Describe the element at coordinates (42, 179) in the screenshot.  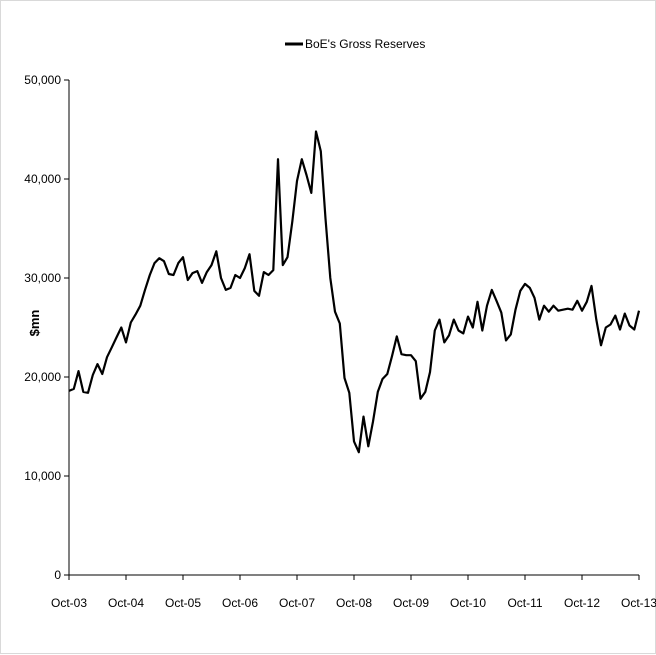
I see `y-tick-label: 40,000` at that location.